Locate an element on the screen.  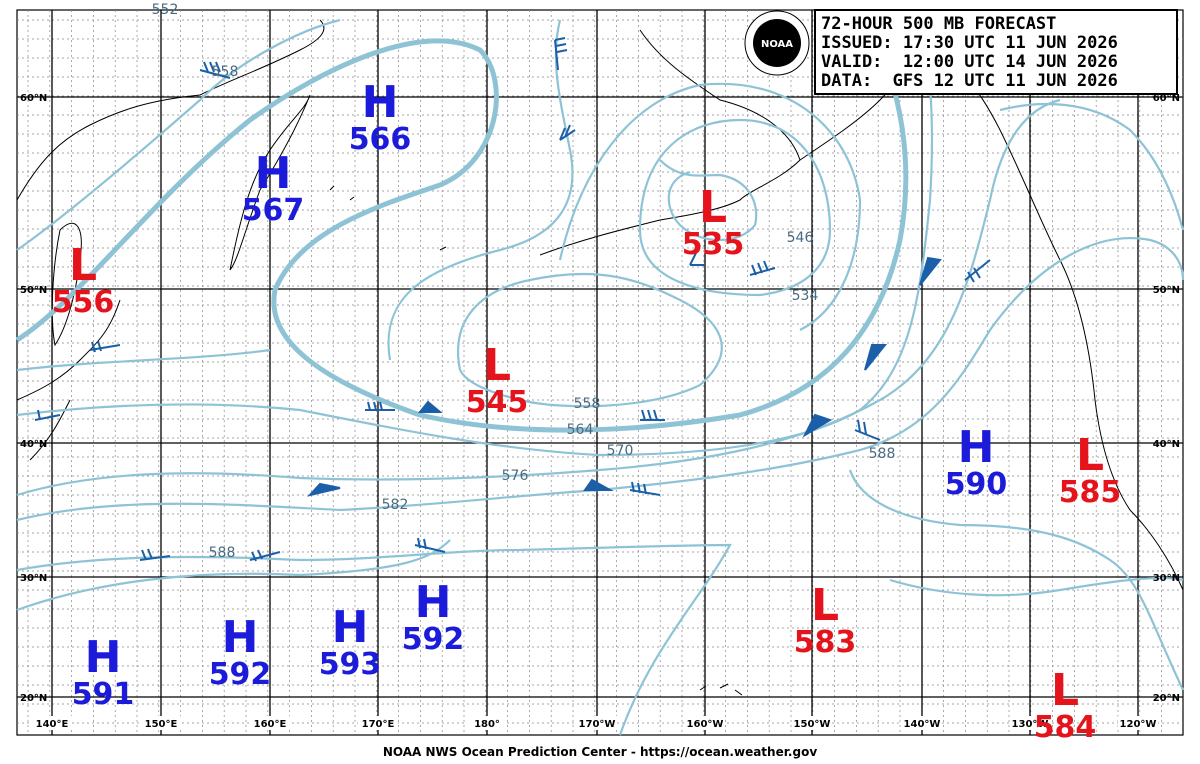
longitude-label: 150°E is located at coordinates (161, 724).